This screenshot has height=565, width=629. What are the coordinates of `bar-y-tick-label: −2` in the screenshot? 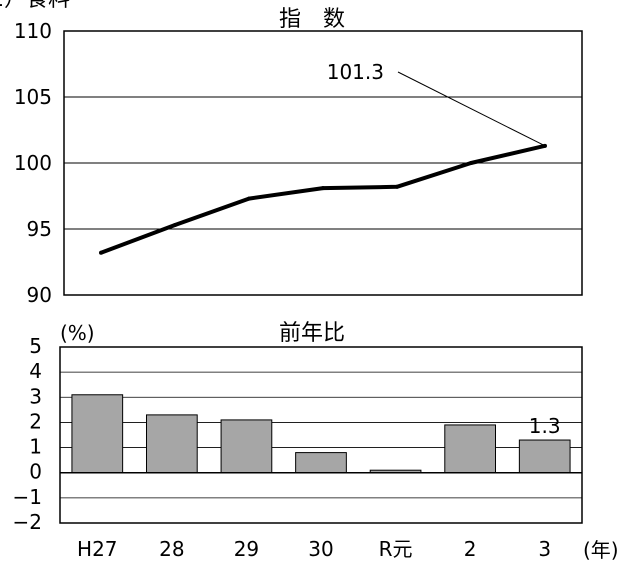 It's located at (27, 522).